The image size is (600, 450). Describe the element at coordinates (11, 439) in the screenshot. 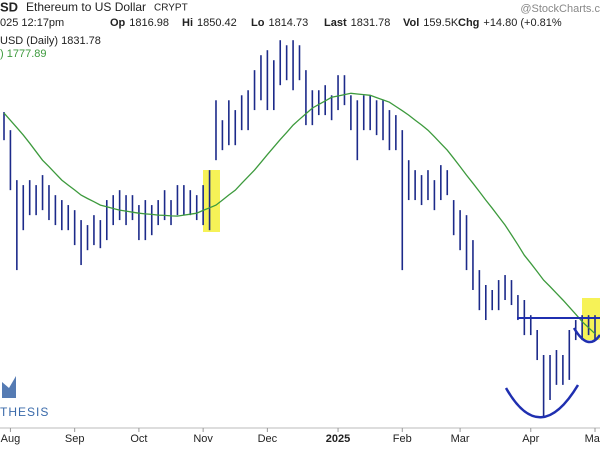

I see `x-tick-label: Aug` at that location.